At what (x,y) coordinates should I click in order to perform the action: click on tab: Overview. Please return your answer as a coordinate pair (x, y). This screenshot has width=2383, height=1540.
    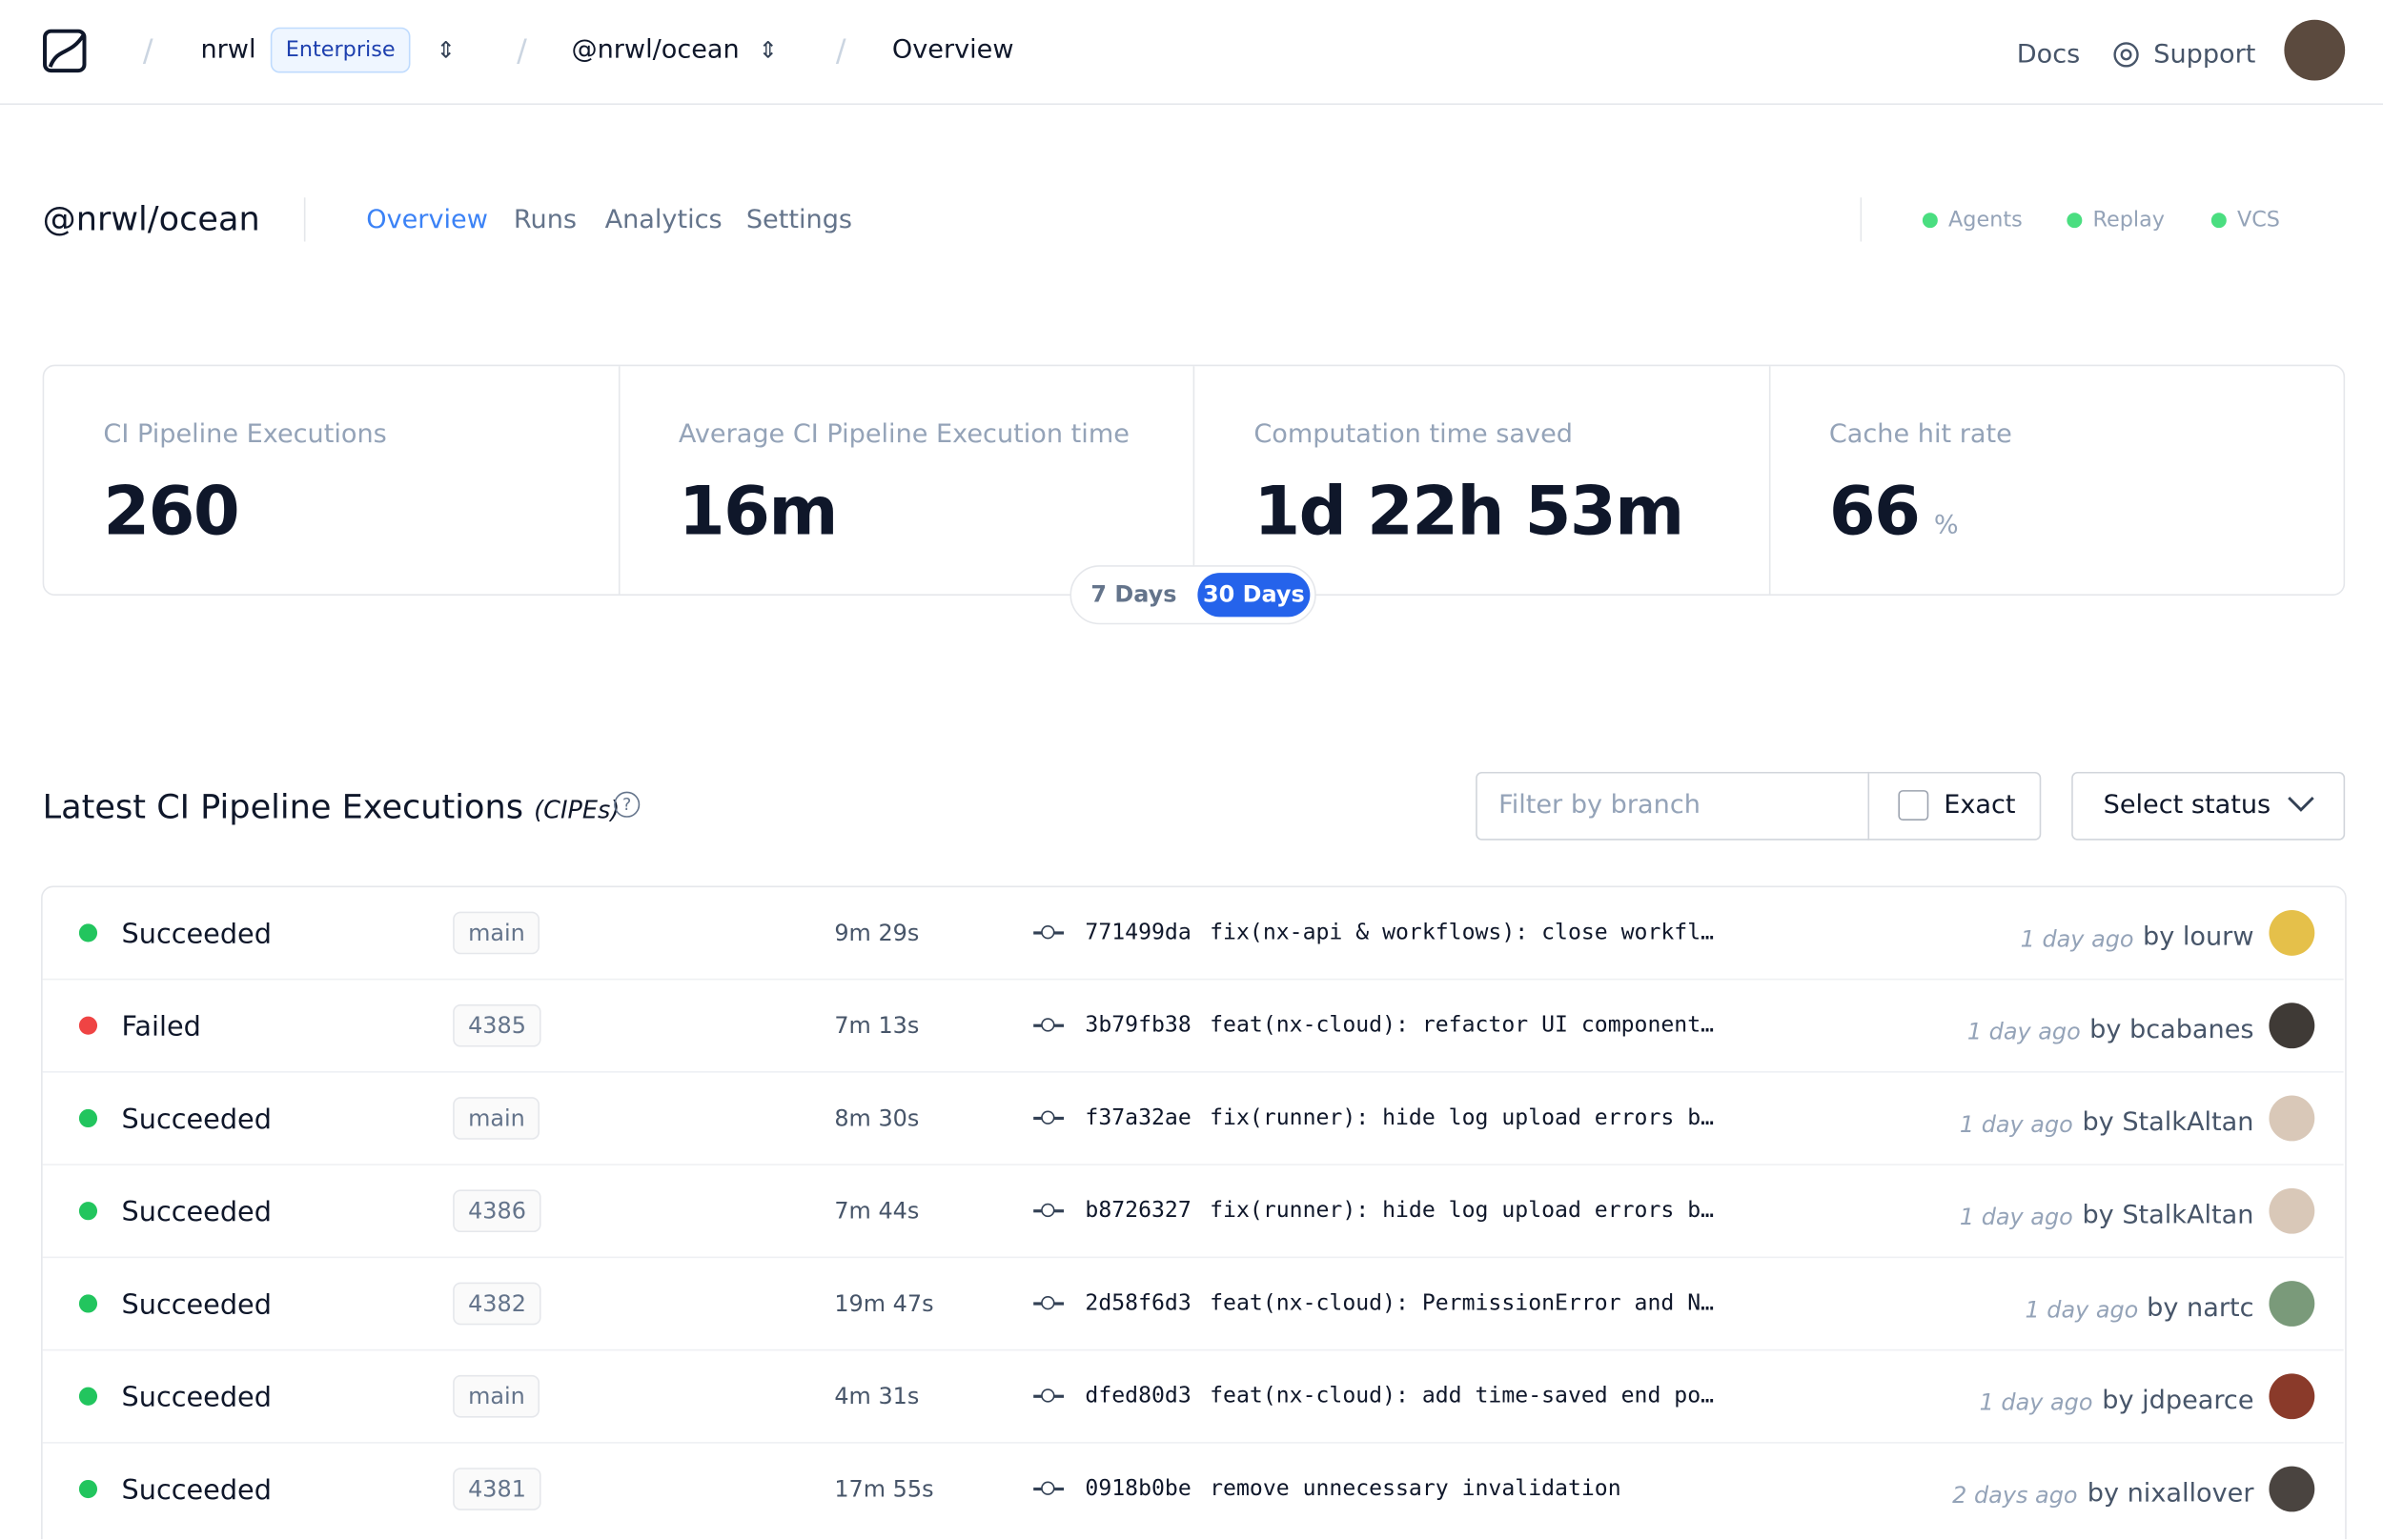
    Looking at the image, I should click on (427, 220).